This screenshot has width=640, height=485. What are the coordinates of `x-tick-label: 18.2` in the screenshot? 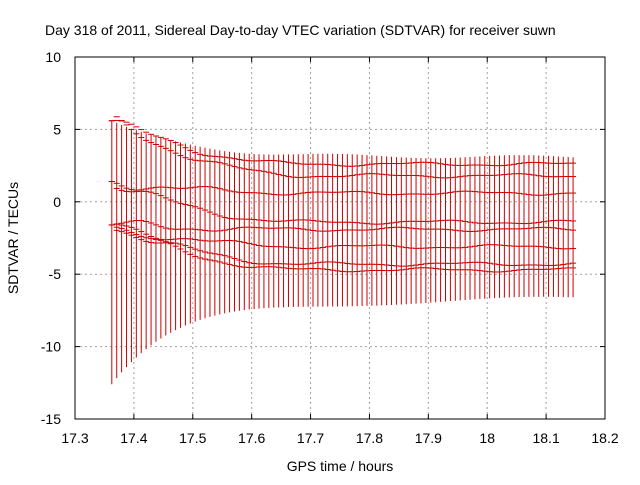 It's located at (604, 438).